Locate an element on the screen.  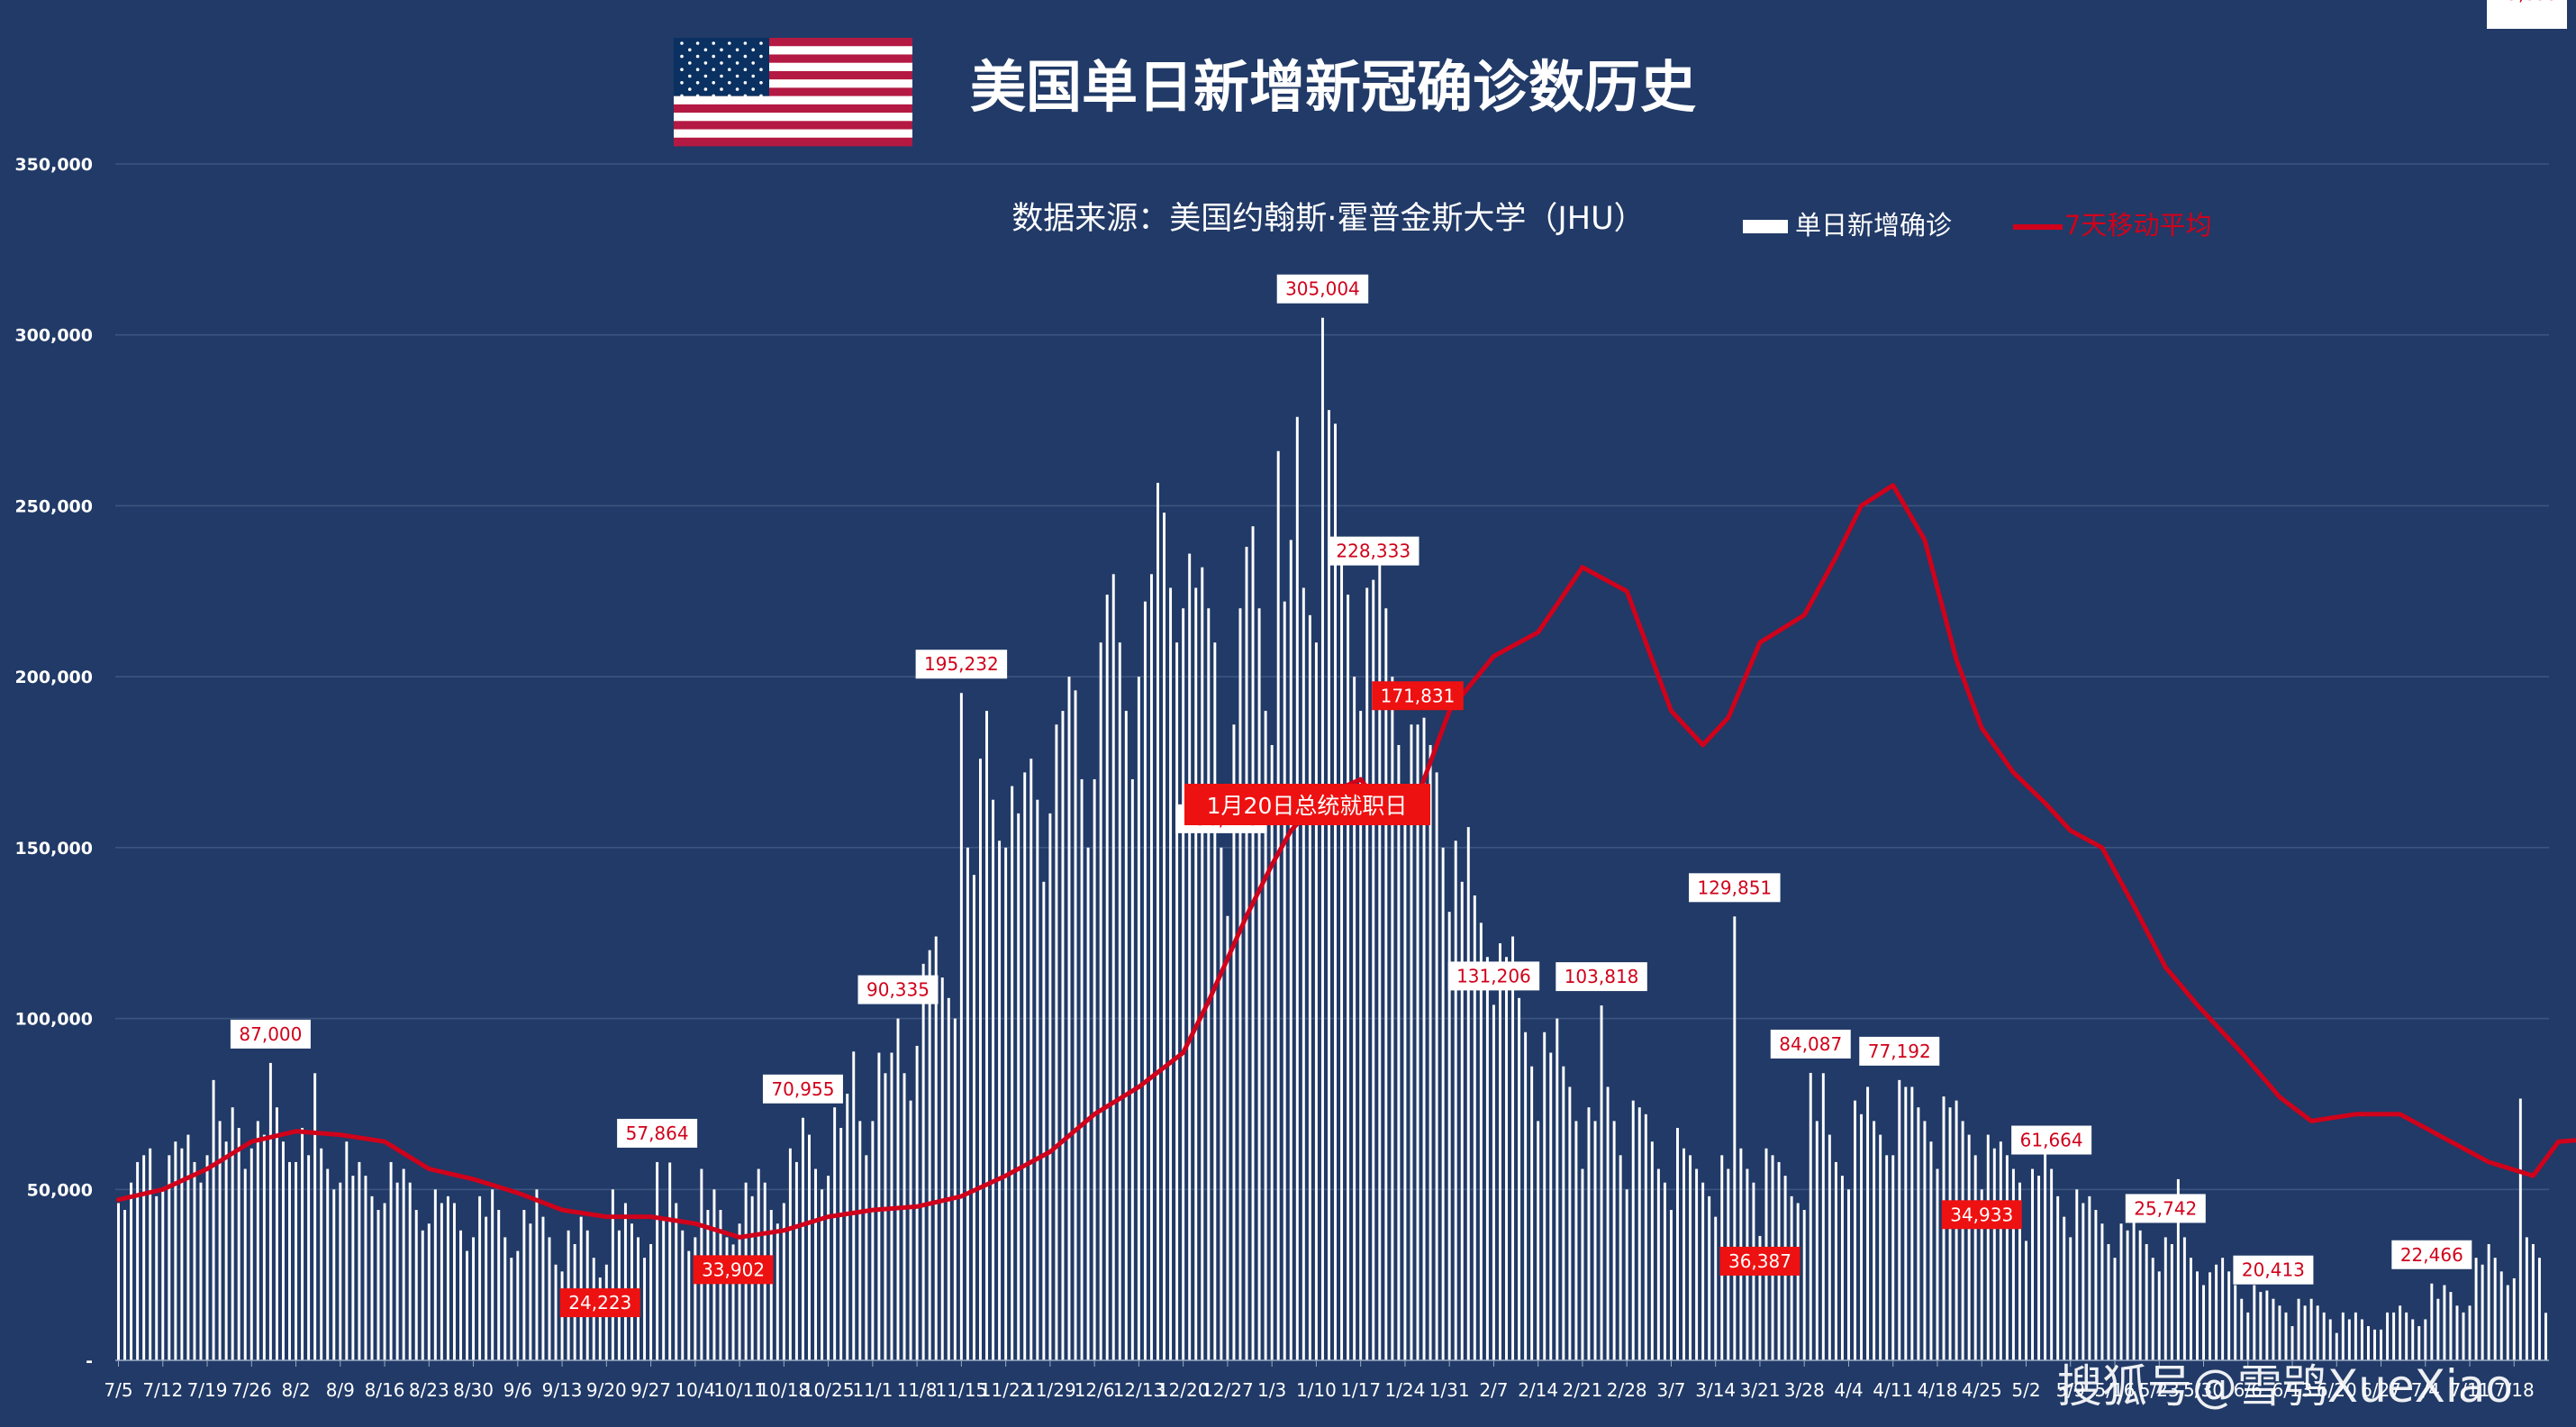
x-tick-label: 7/19 is located at coordinates (207, 1390).